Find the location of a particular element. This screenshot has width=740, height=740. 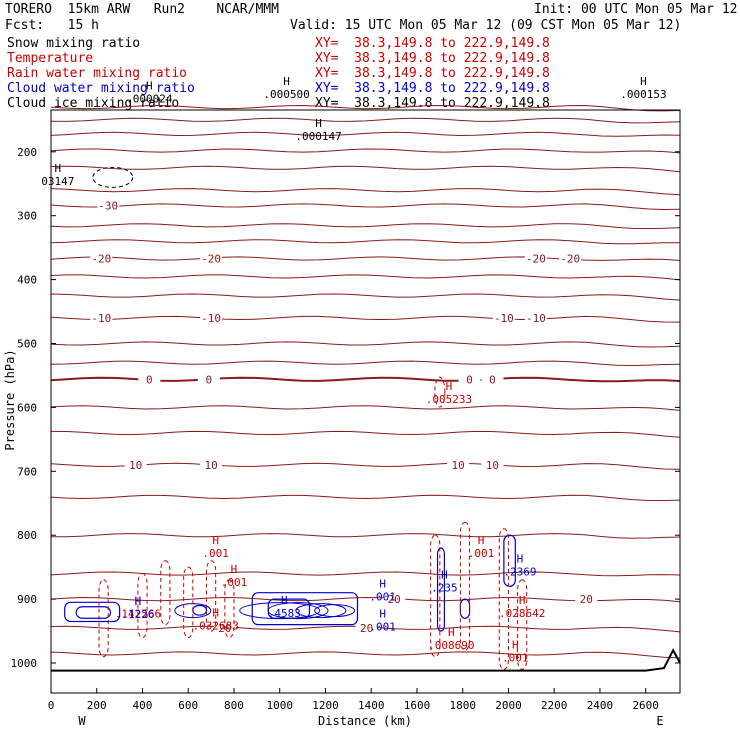

legend-cloud-ice-xy: XY= 38.3,149.8 to 222.9,149.8 is located at coordinates (432, 103).